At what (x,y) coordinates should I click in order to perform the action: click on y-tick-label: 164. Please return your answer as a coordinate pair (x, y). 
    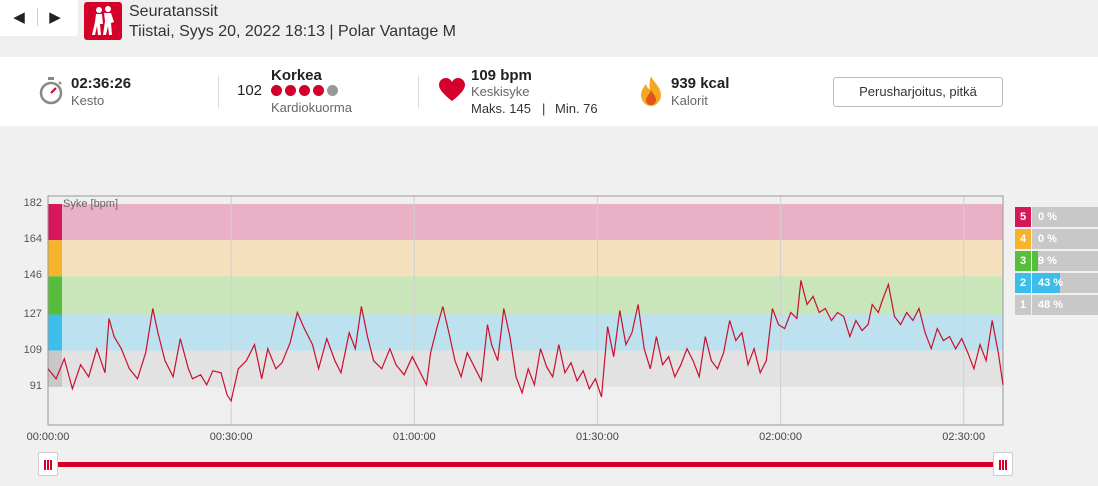
    Looking at the image, I should click on (32, 239).